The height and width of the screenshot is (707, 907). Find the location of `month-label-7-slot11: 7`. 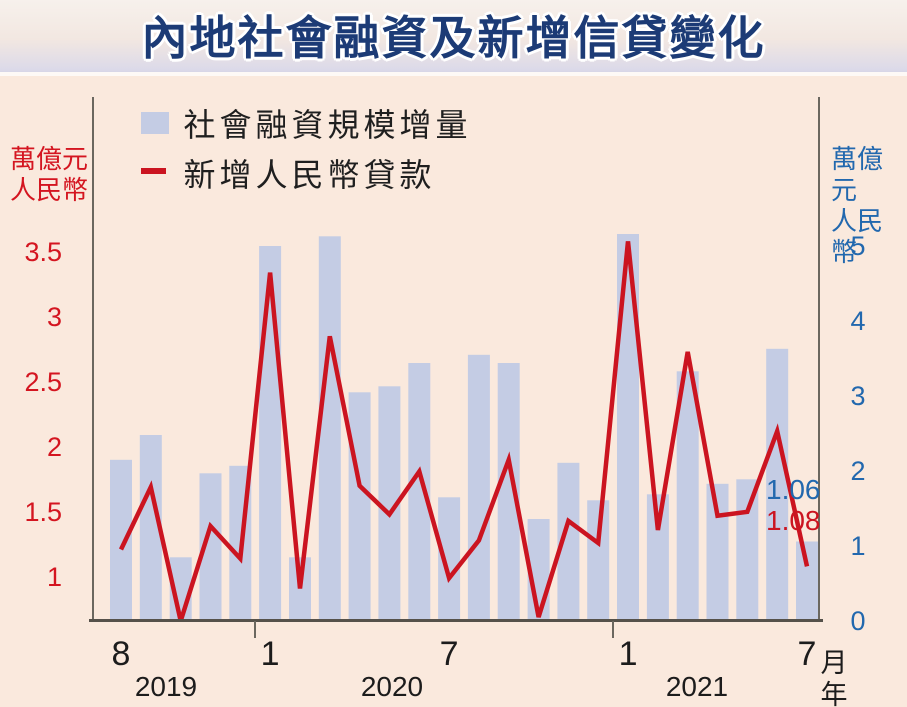

month-label-7-slot11: 7 is located at coordinates (449, 654).